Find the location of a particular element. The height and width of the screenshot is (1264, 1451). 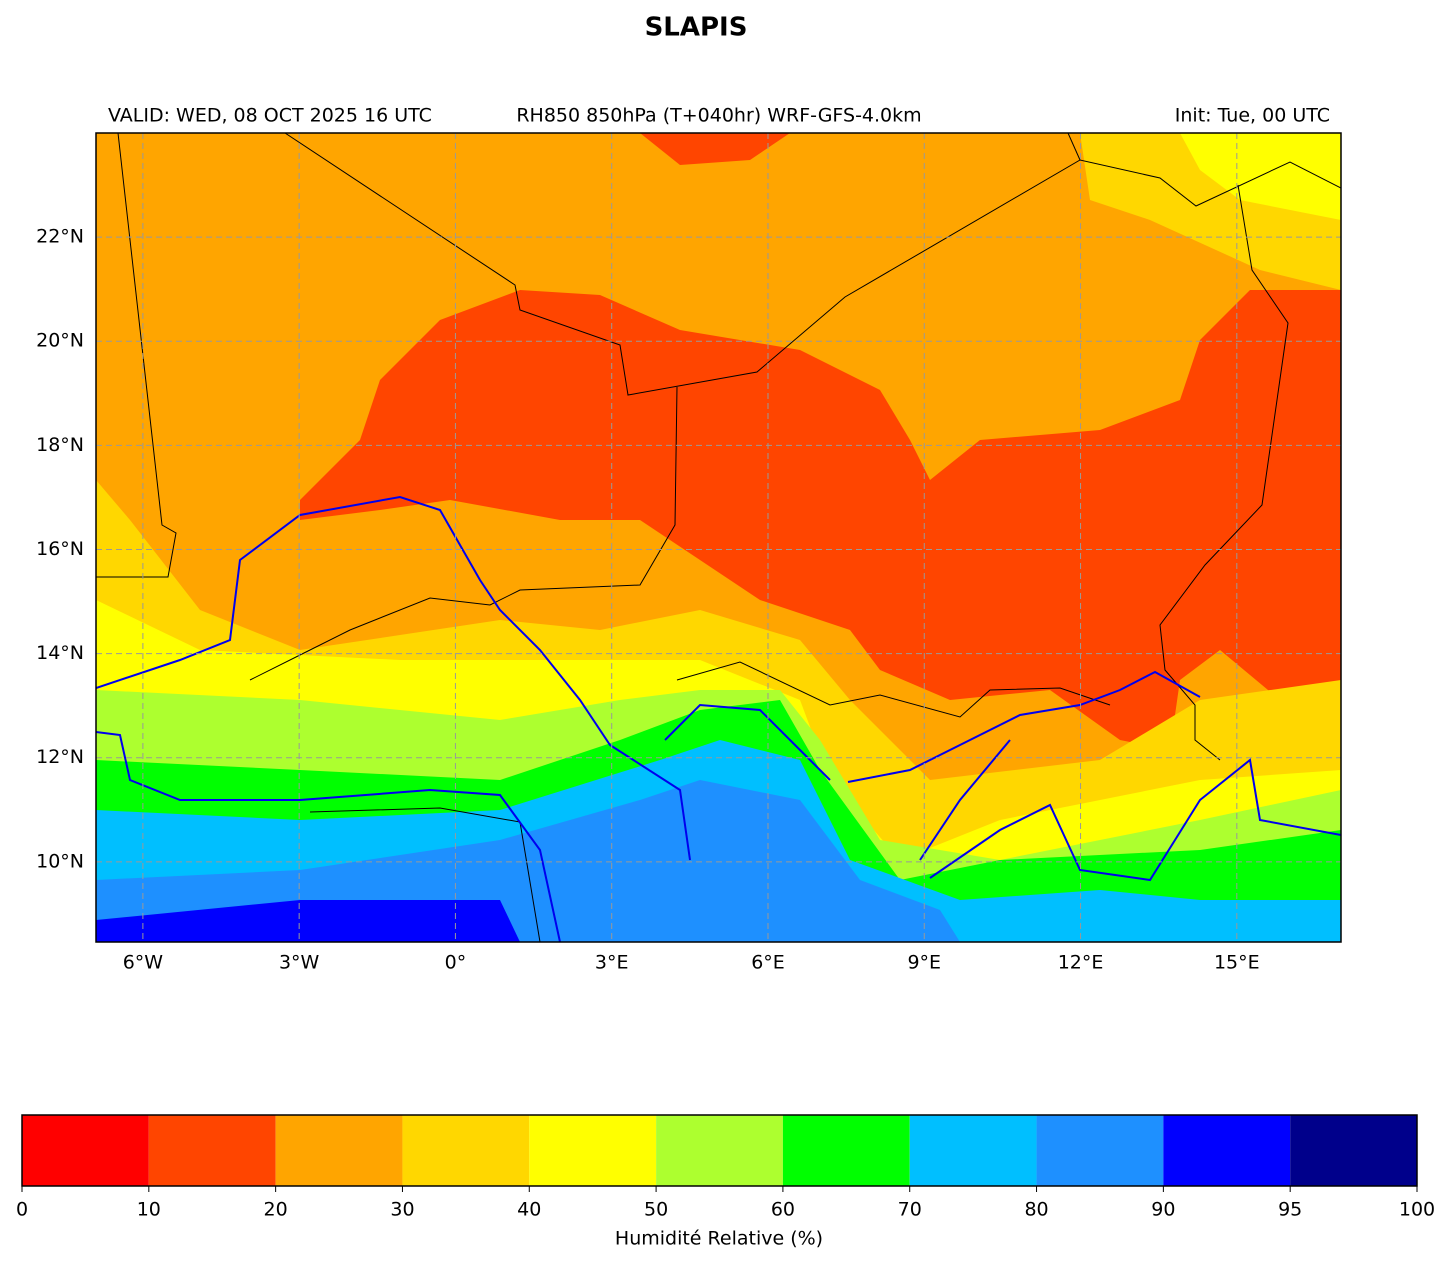

colorbar-tick-label: 60 is located at coordinates (783, 1210).